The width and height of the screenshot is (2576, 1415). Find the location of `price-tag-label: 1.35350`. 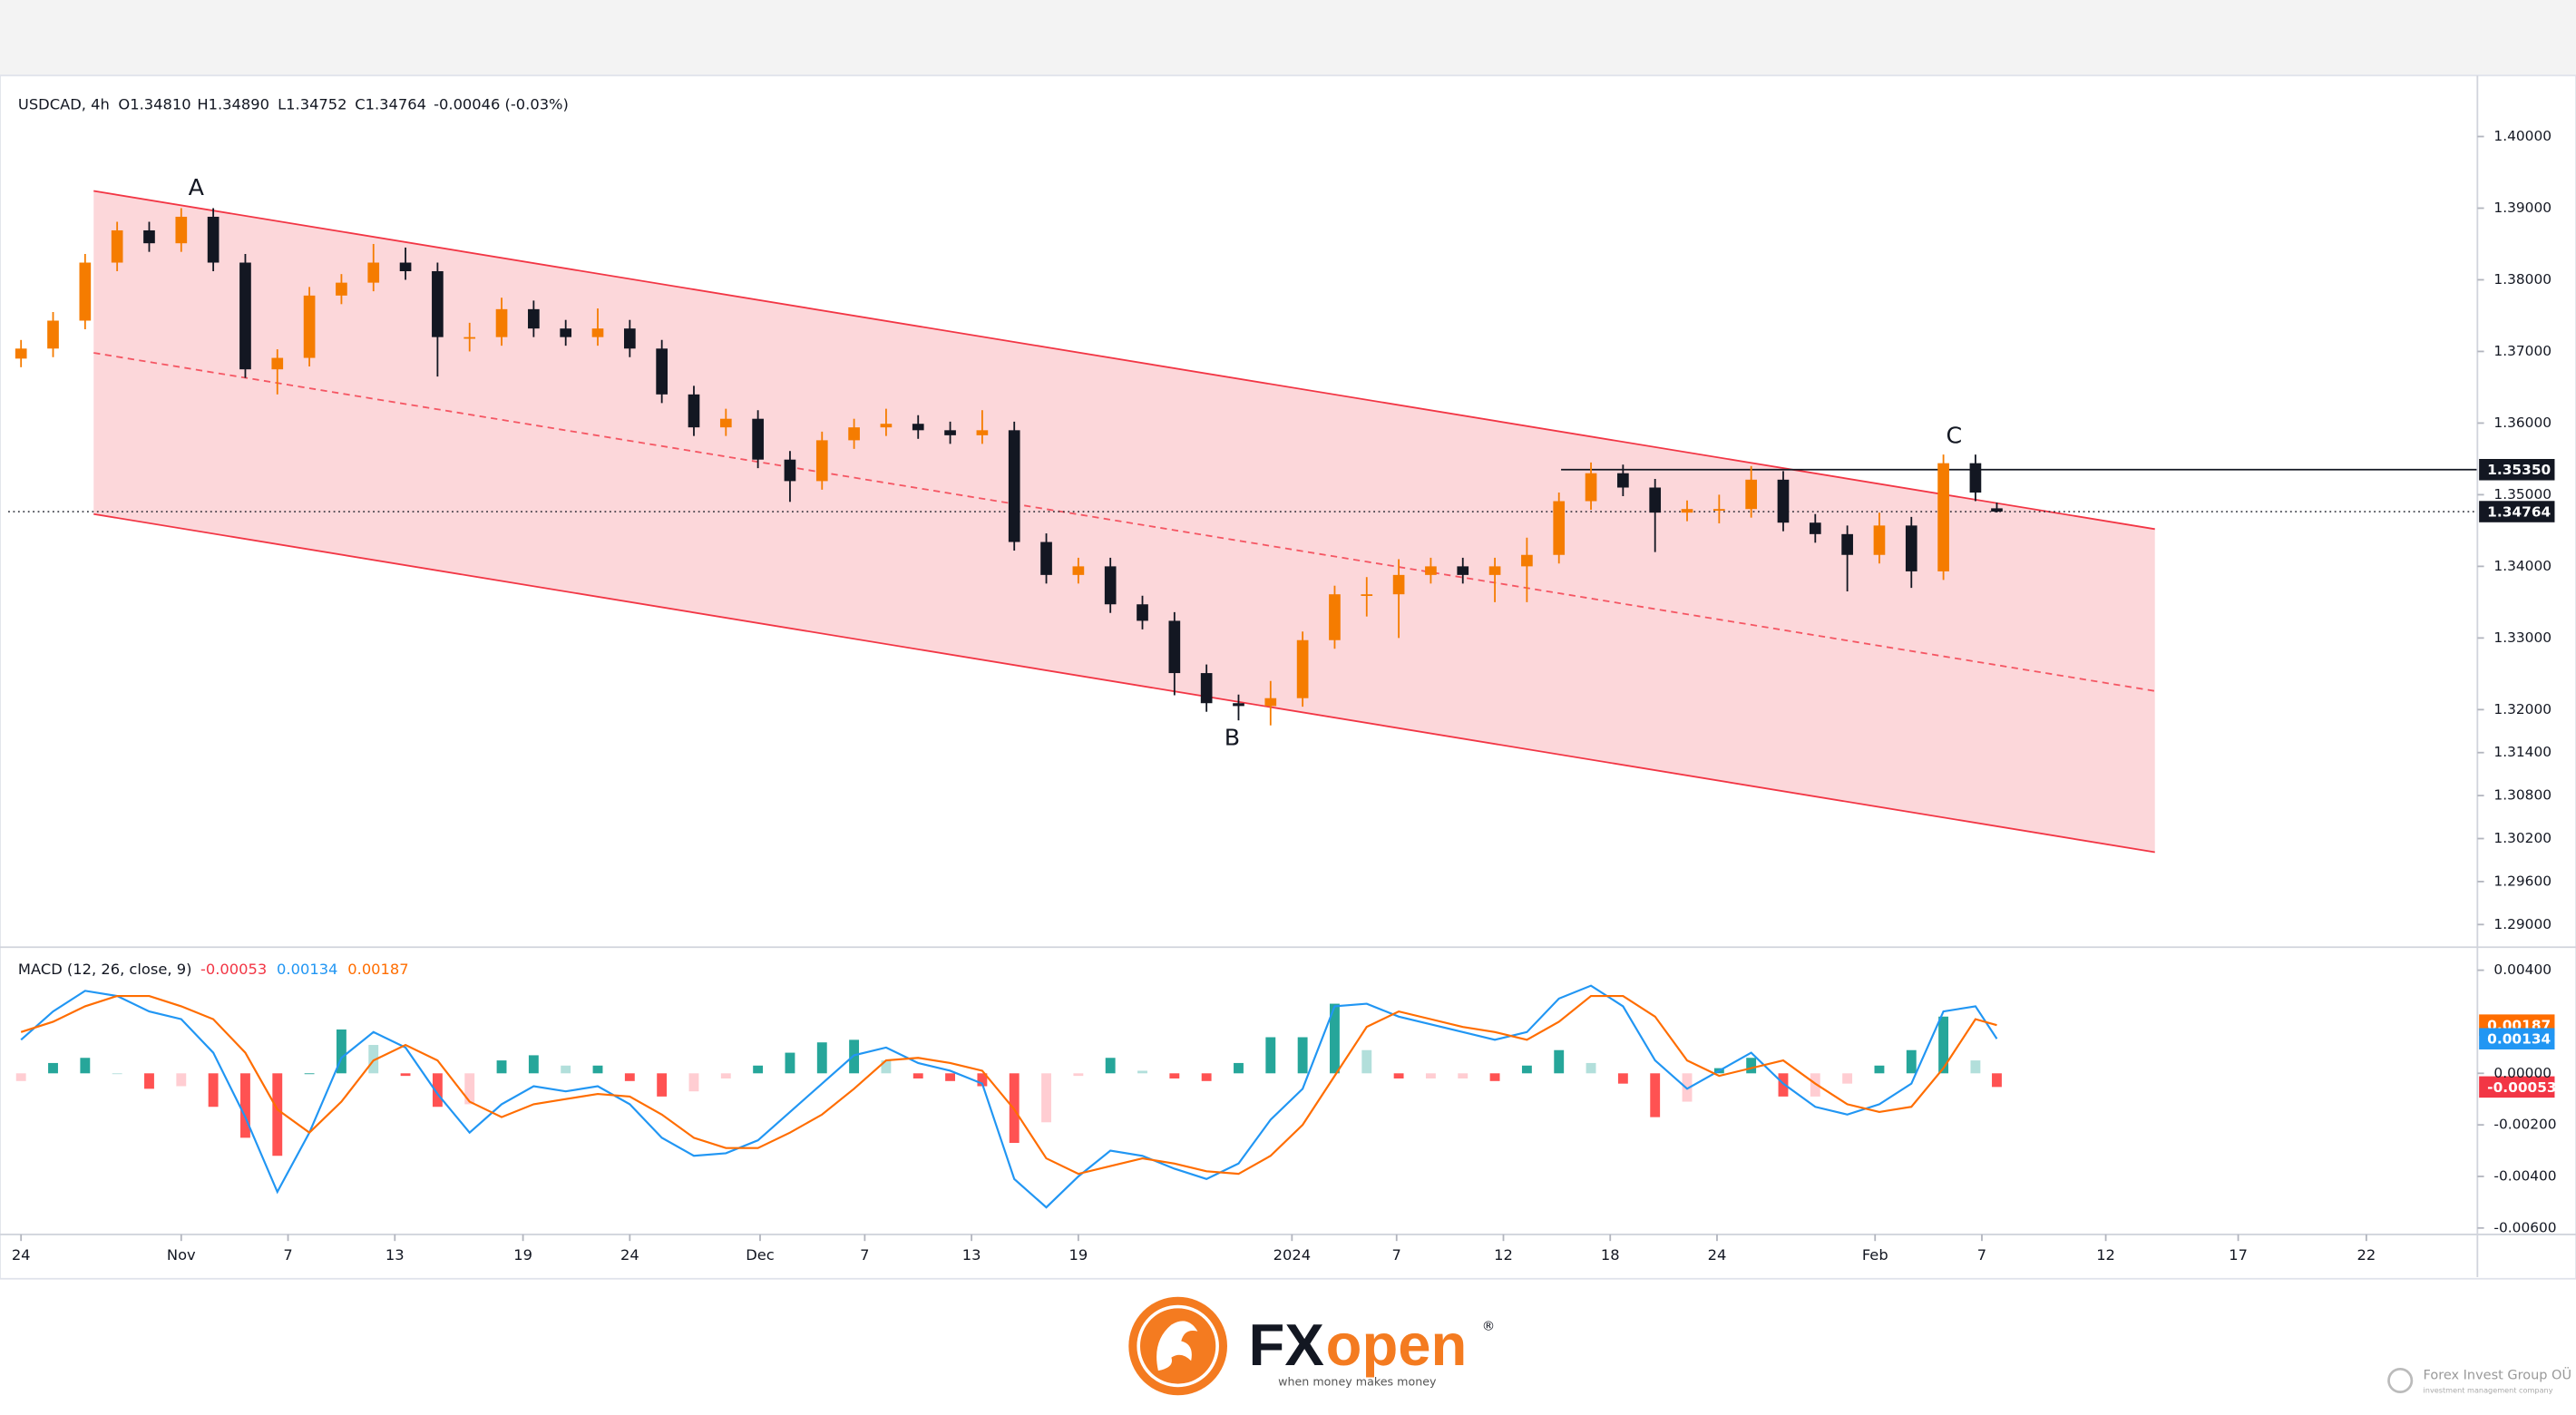

price-tag-label: 1.35350 is located at coordinates (2519, 470).